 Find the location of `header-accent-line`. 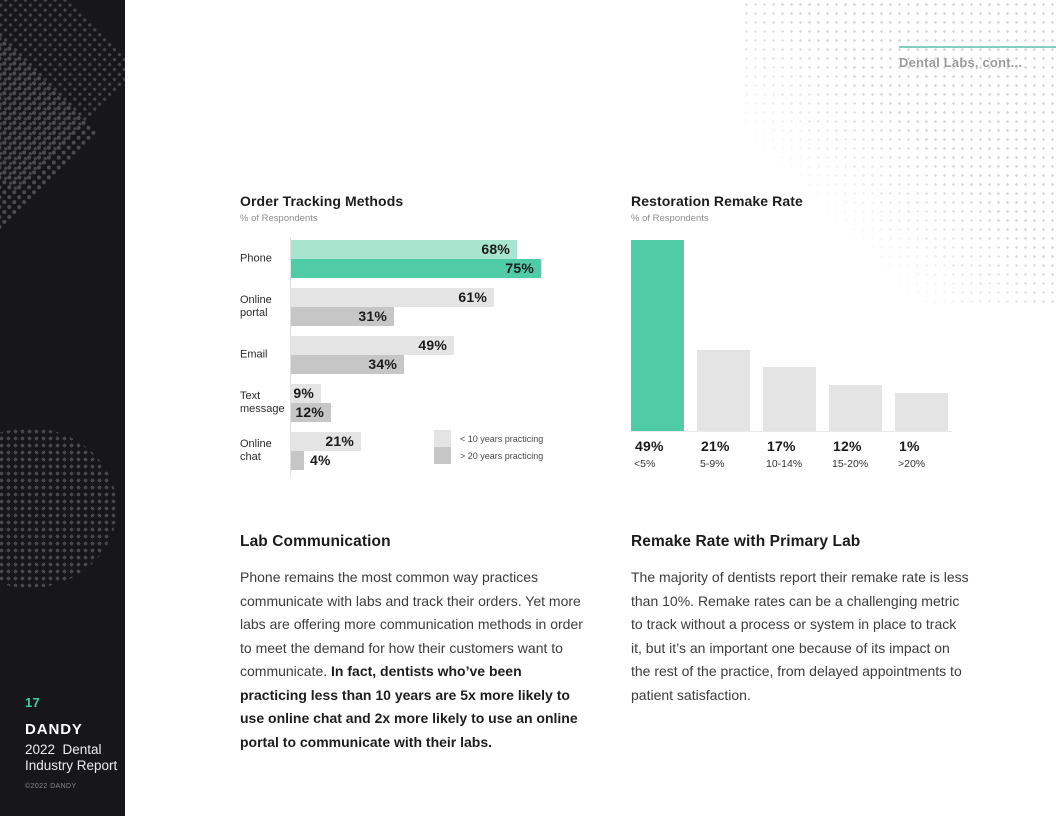

header-accent-line is located at coordinates (977, 47).